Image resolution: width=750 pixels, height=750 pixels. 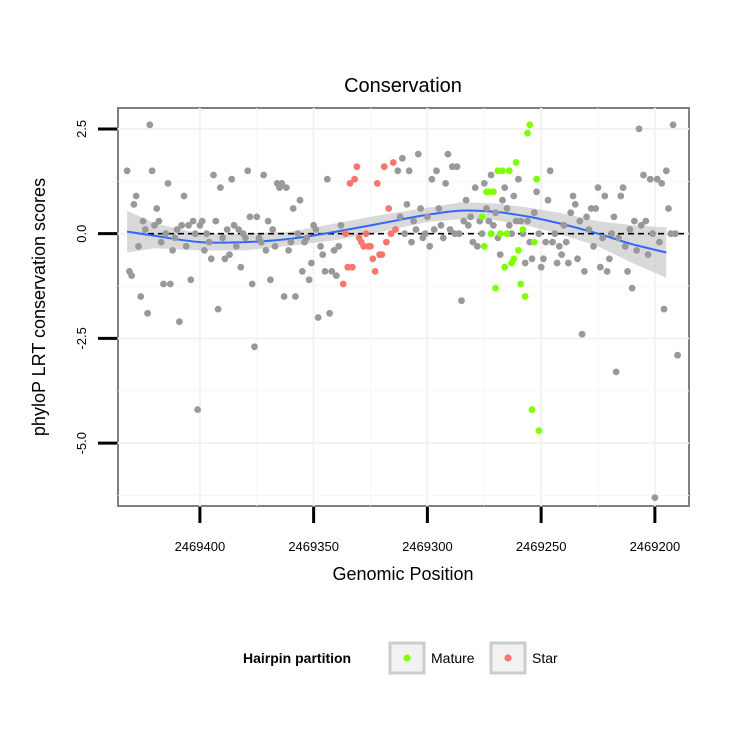 What do you see at coordinates (95, 287) in the screenshot?
I see `y-axis: 2.5 0.0 -2.5 -5.0` at bounding box center [95, 287].